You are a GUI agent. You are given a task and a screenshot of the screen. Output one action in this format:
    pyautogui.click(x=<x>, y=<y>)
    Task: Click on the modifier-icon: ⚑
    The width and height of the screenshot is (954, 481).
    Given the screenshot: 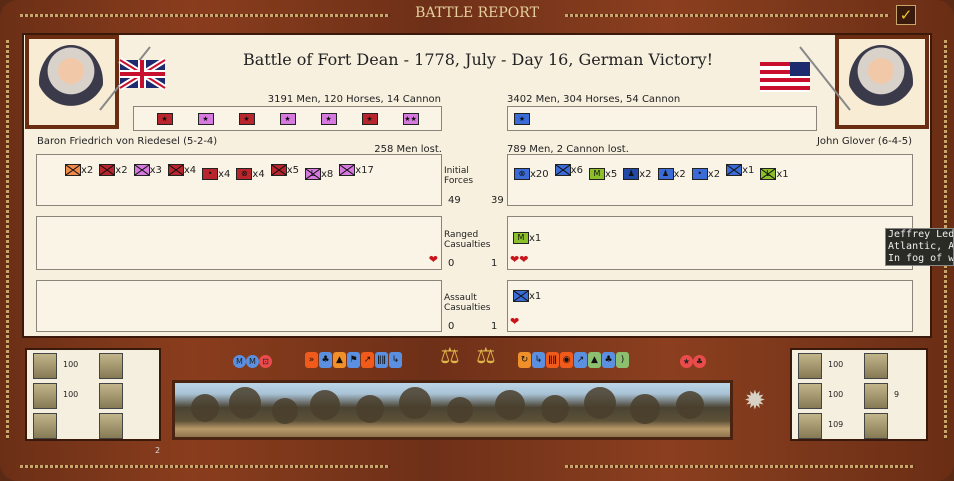 What is the action you would take?
    pyautogui.click(x=353, y=360)
    